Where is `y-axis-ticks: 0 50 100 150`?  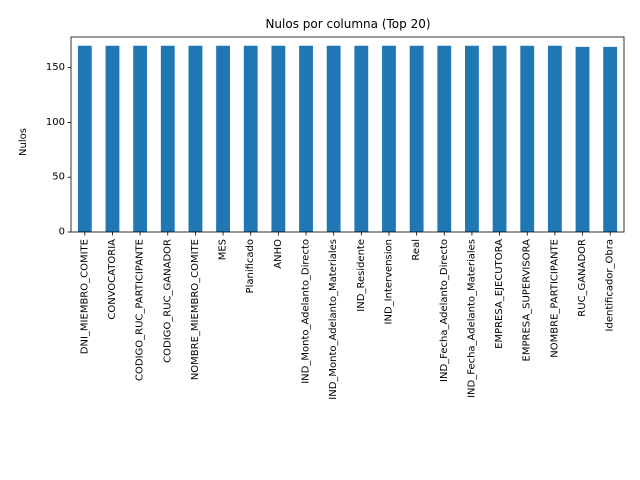
y-axis-ticks: 0 50 100 150 is located at coordinates (58, 150).